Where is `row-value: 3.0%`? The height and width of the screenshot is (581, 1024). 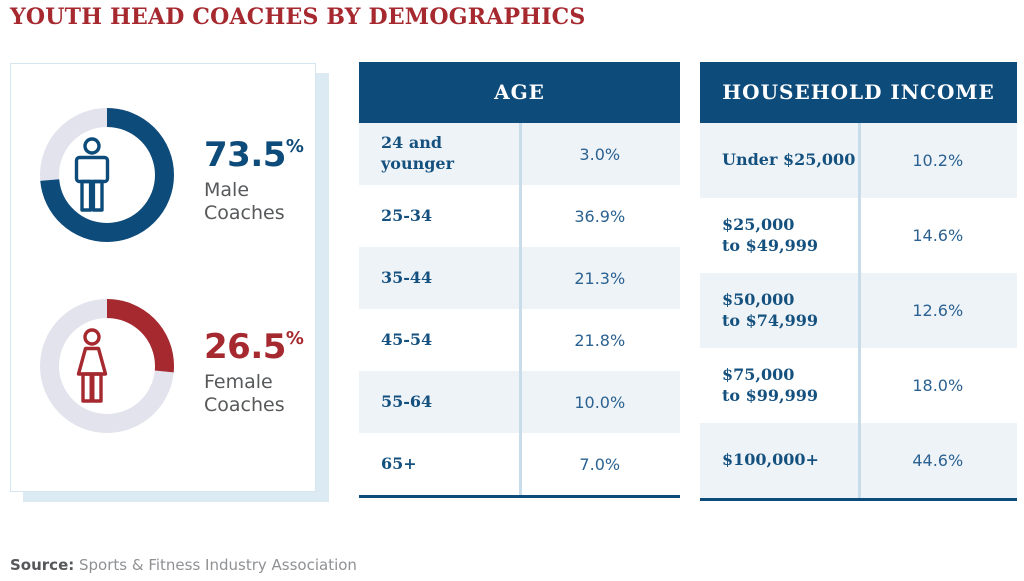
row-value: 3.0% is located at coordinates (600, 154).